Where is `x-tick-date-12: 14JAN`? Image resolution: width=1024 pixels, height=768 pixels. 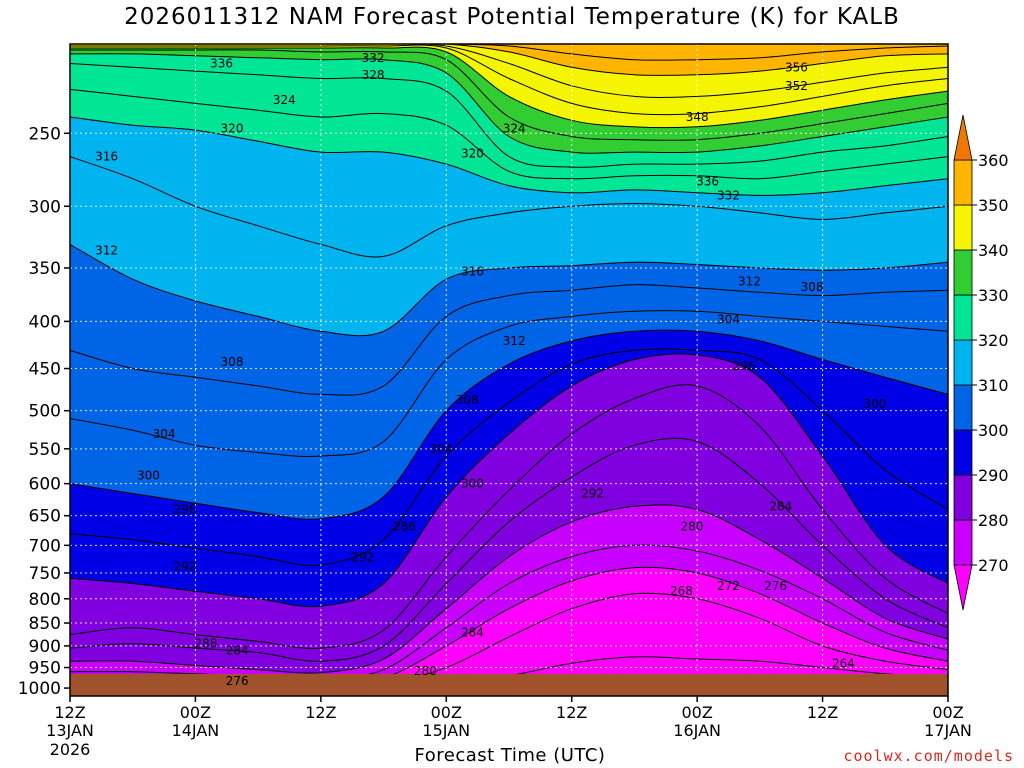 x-tick-date-12: 14JAN is located at coordinates (196, 730).